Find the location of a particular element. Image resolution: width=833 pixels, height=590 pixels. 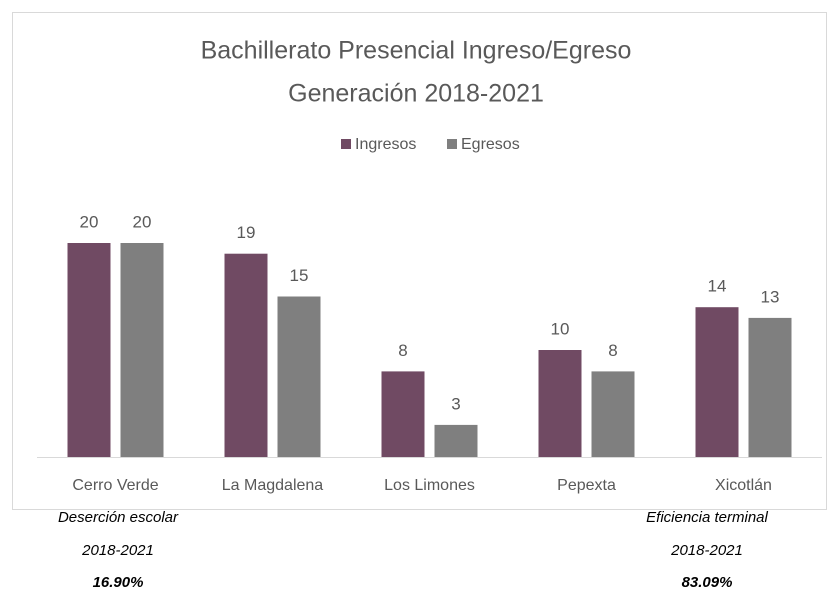

data-label: 15 is located at coordinates (299, 275).